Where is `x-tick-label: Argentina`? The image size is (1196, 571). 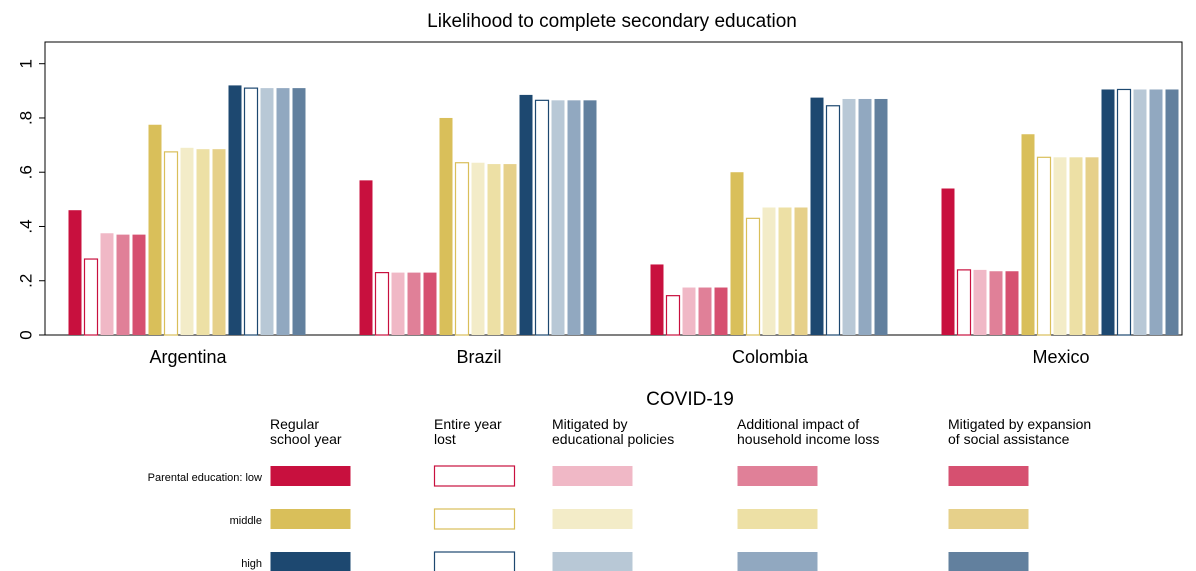 x-tick-label: Argentina is located at coordinates (188, 357).